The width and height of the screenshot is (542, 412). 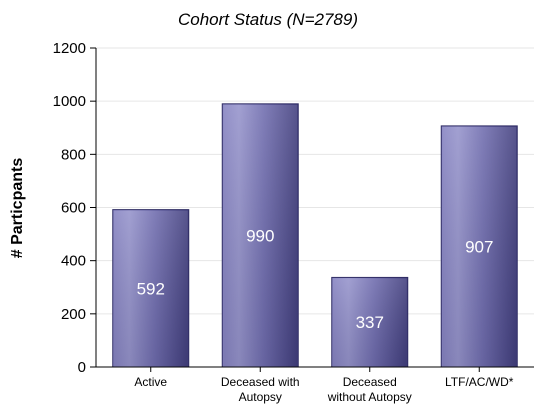 What do you see at coordinates (370, 382) in the screenshot?
I see `x-tick-label: Deceased` at bounding box center [370, 382].